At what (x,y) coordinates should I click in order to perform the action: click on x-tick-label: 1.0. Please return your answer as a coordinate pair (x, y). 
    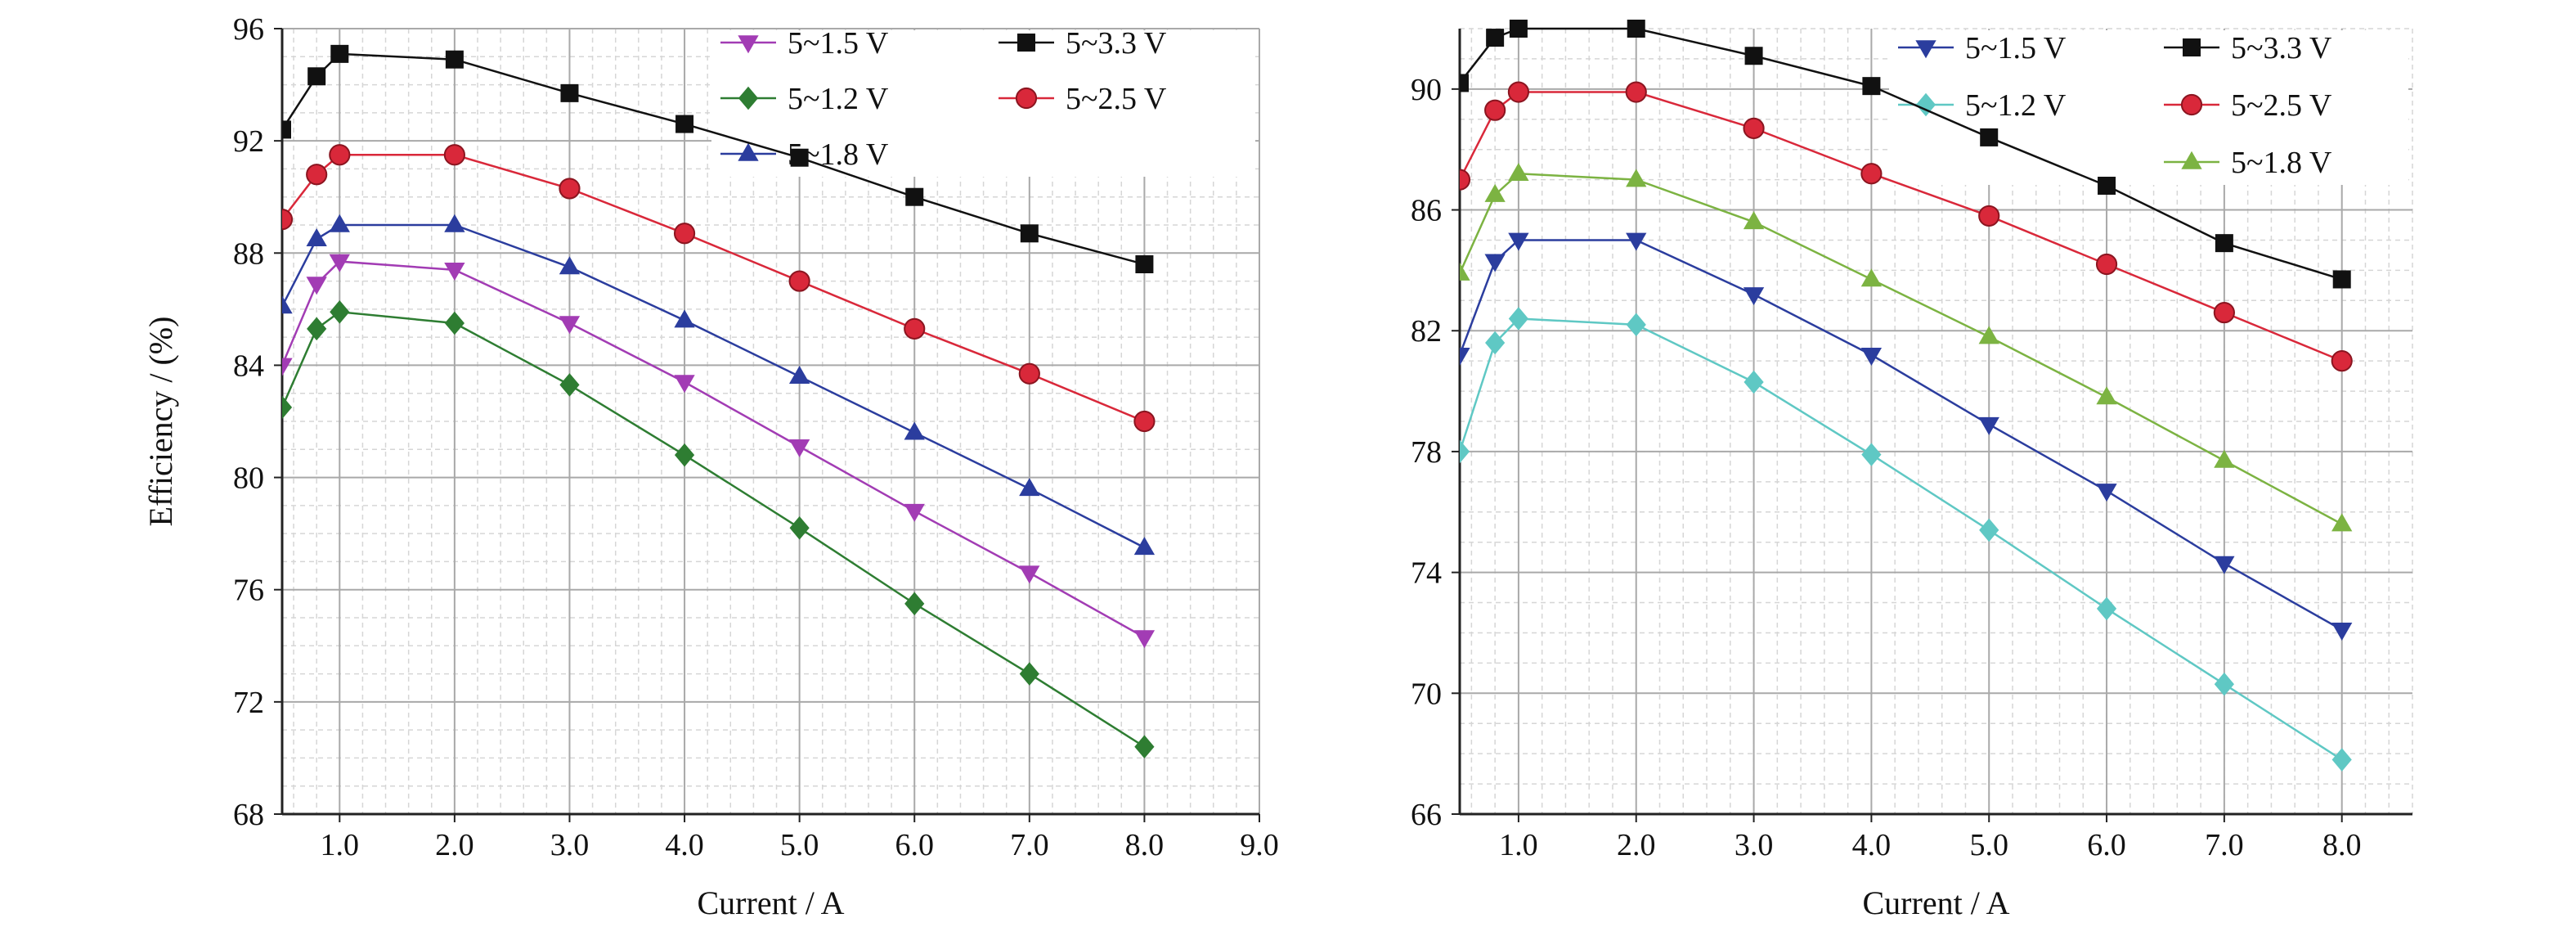
    Looking at the image, I should click on (340, 845).